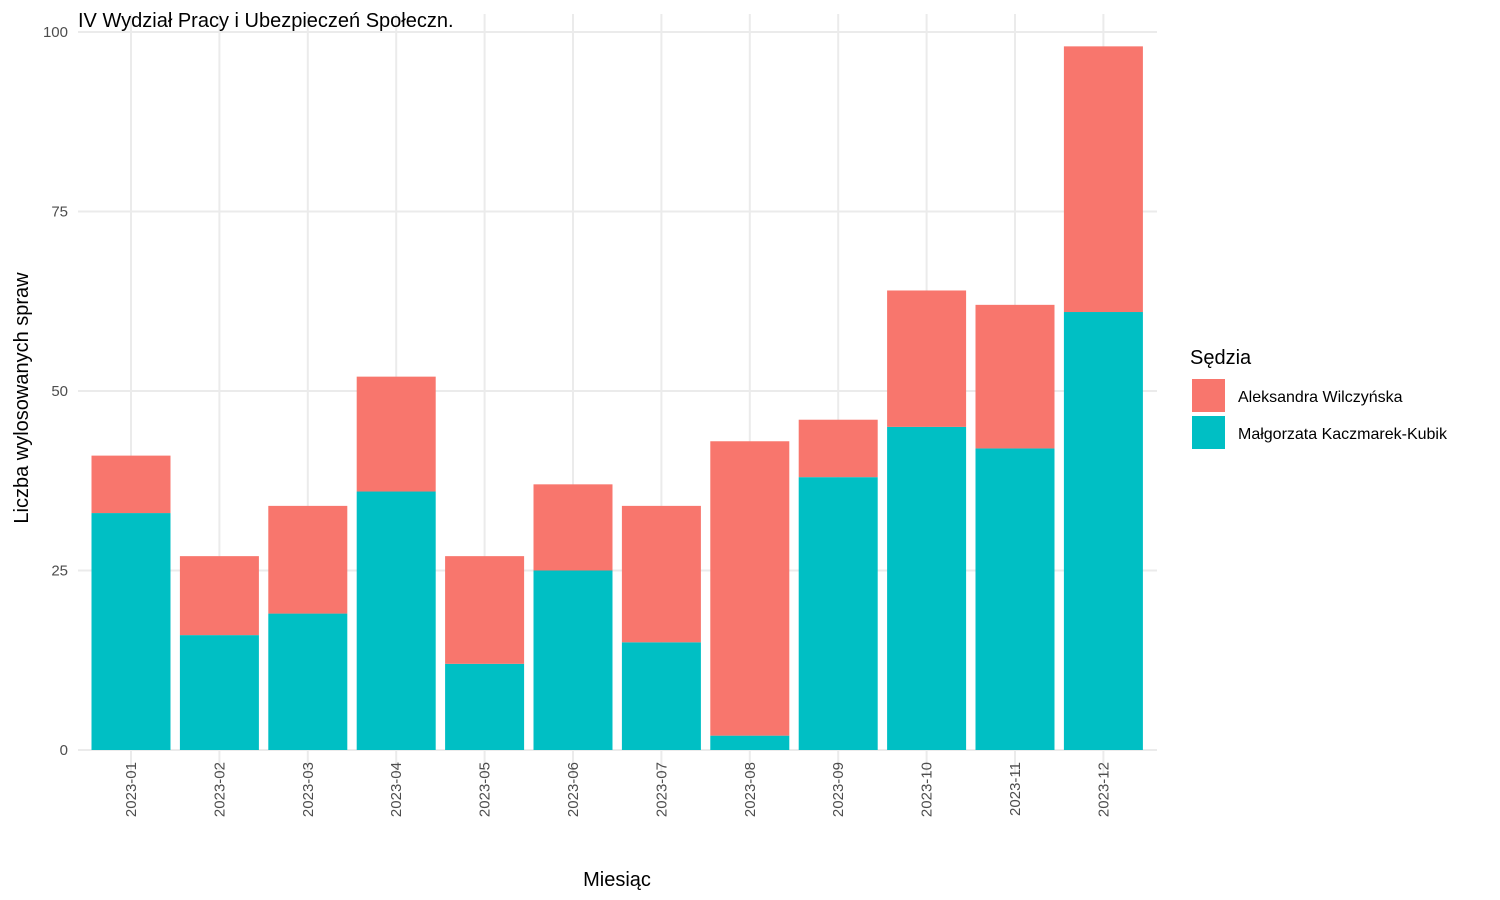 This screenshot has width=1500, height=900. I want to click on y-axis-title: Liczba wylosowanych spraw, so click(22, 398).